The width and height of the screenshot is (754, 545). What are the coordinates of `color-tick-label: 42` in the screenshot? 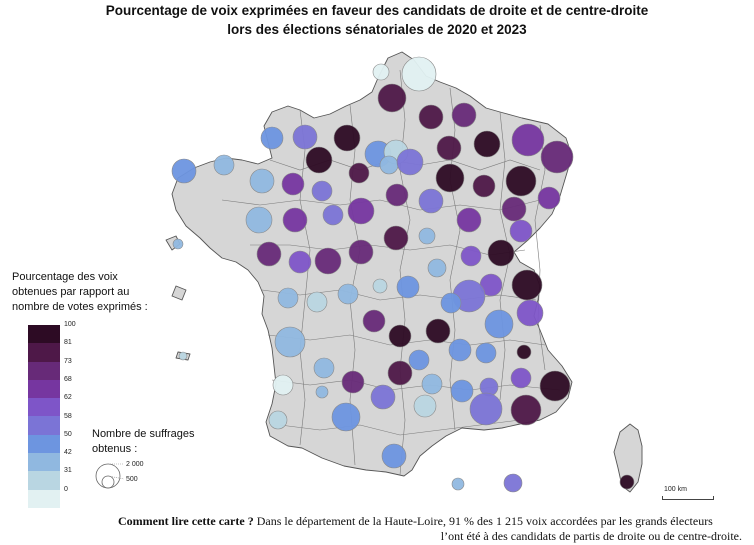 It's located at (68, 453).